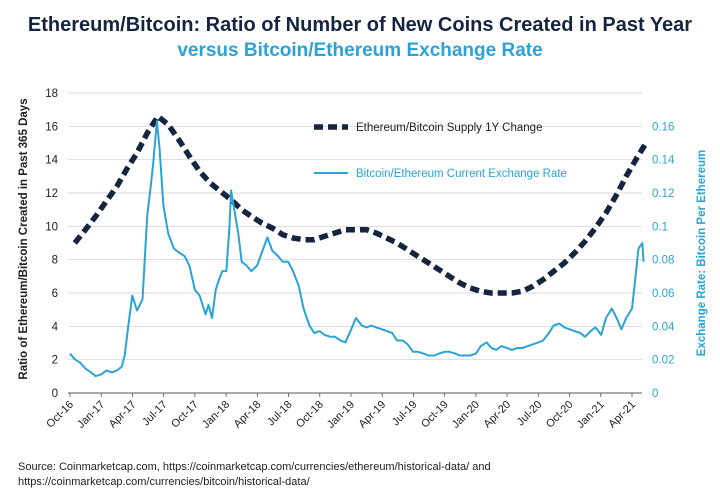 This screenshot has width=720, height=500. Describe the element at coordinates (280, 414) in the screenshot. I see `x-tick-label: Jul-18` at that location.